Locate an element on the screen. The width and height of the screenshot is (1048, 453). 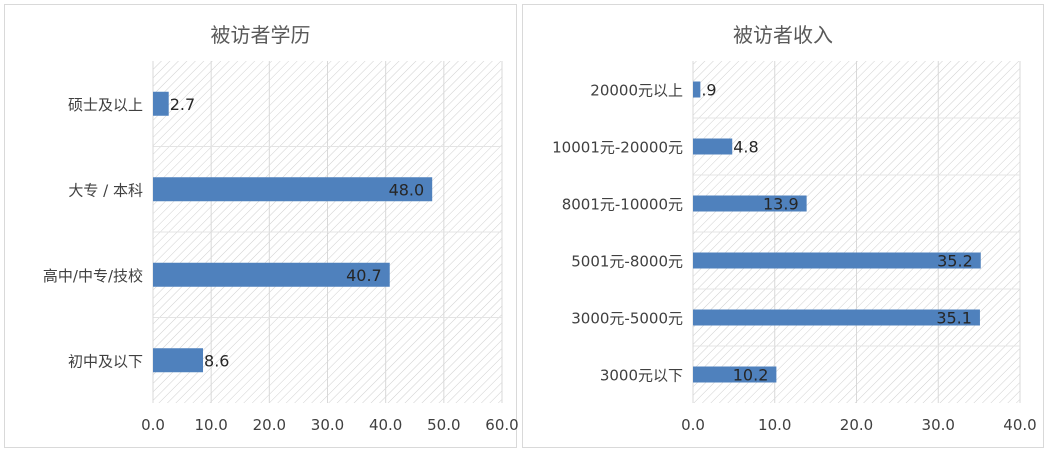
category-label: 高中/中专/技校 is located at coordinates (93, 276).